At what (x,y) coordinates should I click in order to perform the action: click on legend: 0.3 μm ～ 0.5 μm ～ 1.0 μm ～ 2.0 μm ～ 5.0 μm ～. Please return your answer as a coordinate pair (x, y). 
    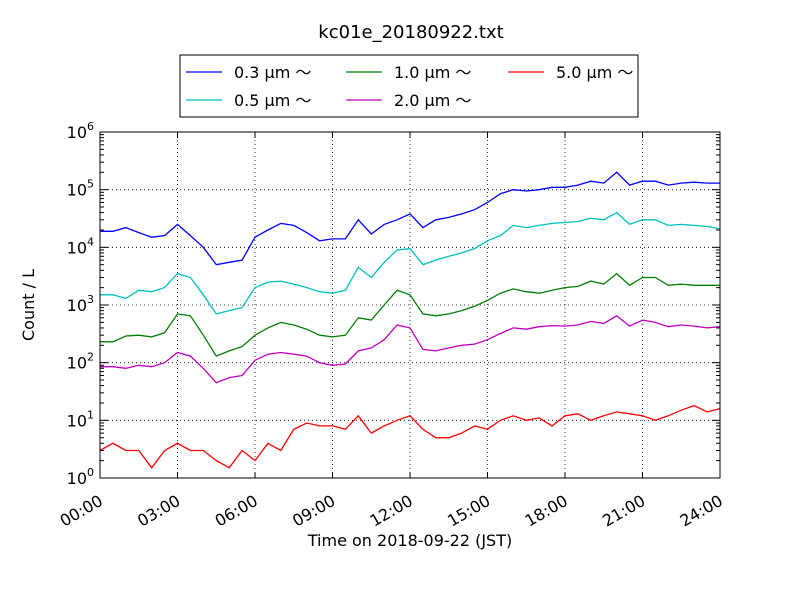
    Looking at the image, I should click on (409, 86).